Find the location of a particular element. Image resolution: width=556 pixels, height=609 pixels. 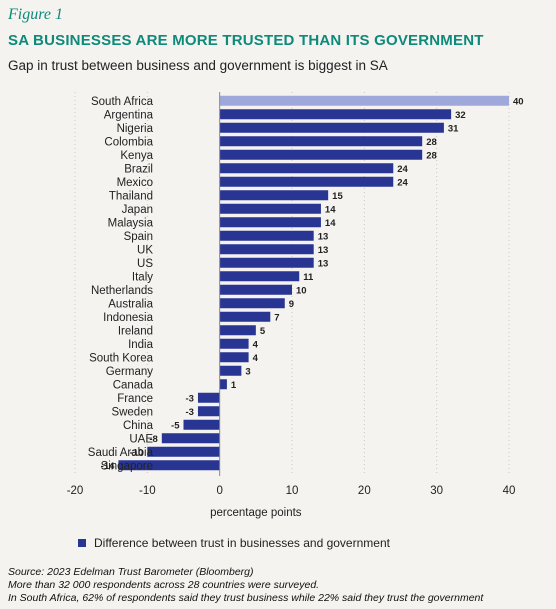

category-label: Kenya is located at coordinates (136, 156).